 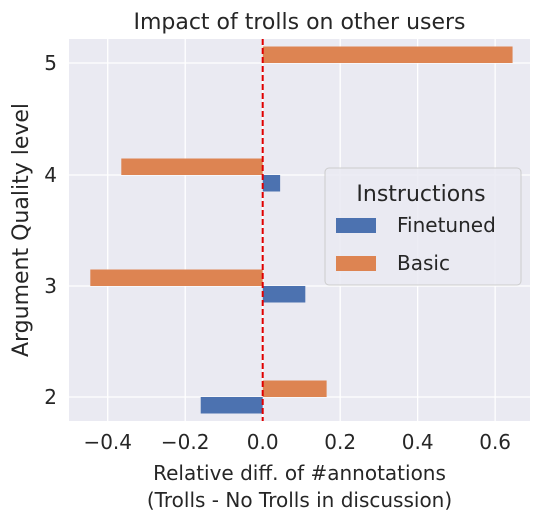 What do you see at coordinates (446, 225) in the screenshot?
I see `legend-label-finetuned: Finetuned` at bounding box center [446, 225].